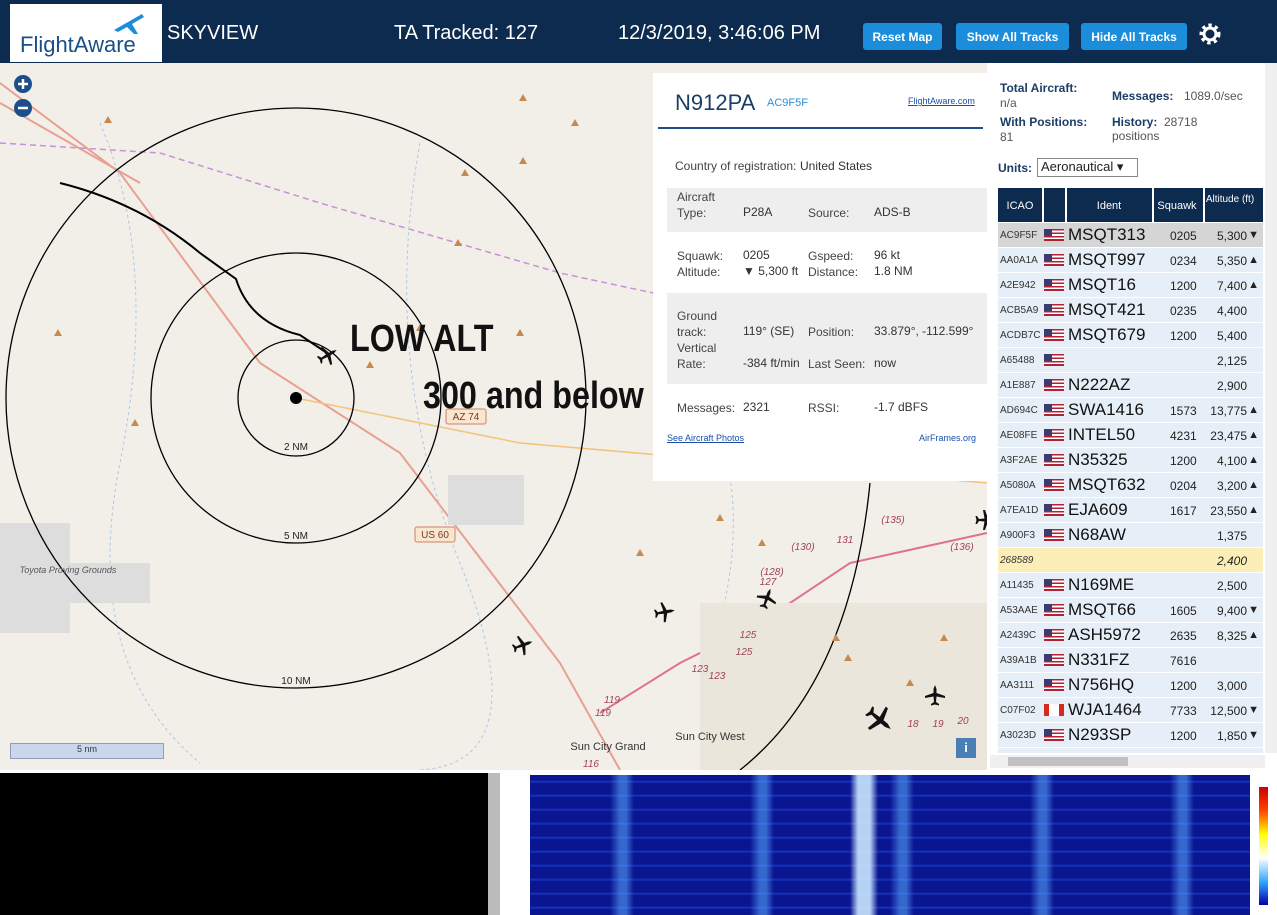 The image size is (1277, 915). Describe the element at coordinates (1019, 410) in the screenshot. I see `icao: AD694C` at that location.